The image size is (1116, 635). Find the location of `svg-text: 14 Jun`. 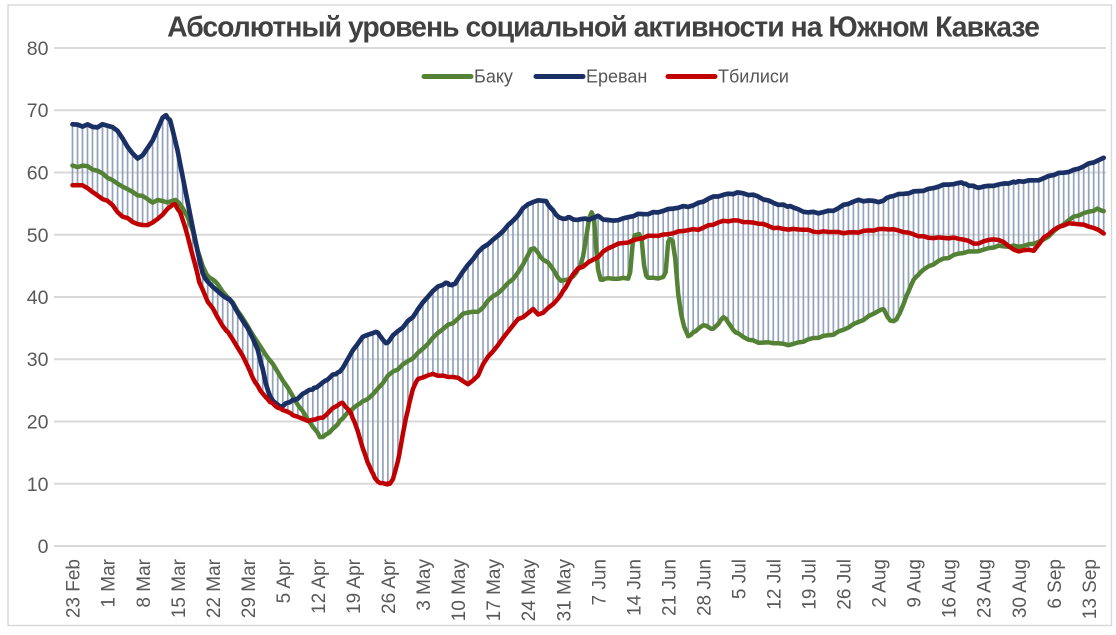

svg-text: 14 Jun is located at coordinates (634, 587).